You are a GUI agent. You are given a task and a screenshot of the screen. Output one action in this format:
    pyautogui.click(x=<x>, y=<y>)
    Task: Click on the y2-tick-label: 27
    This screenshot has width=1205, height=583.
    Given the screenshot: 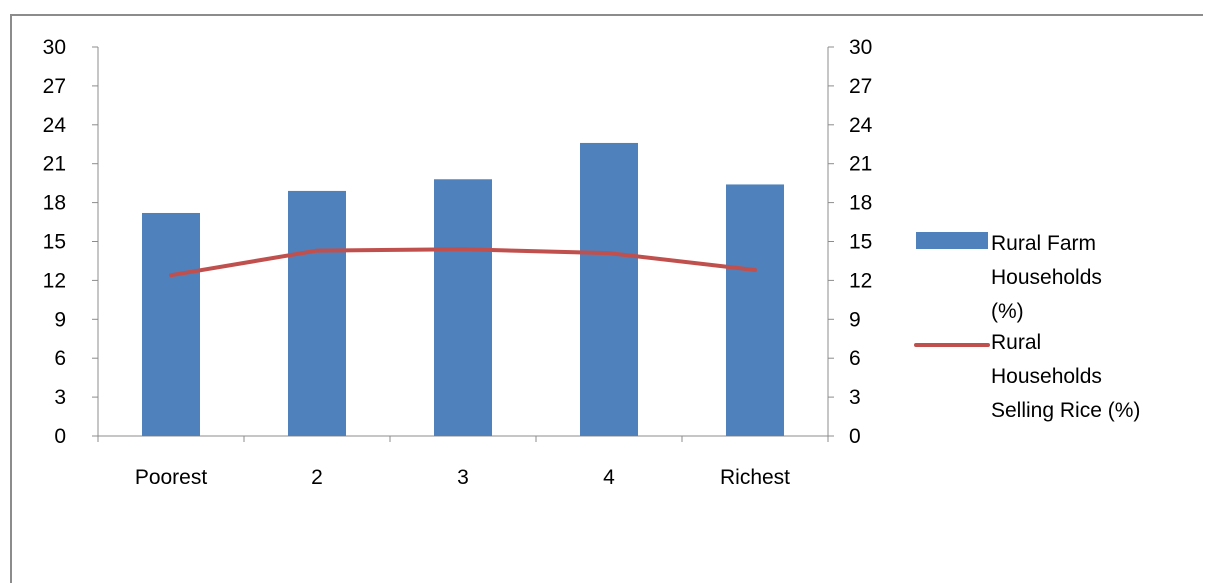 What is the action you would take?
    pyautogui.click(x=860, y=86)
    